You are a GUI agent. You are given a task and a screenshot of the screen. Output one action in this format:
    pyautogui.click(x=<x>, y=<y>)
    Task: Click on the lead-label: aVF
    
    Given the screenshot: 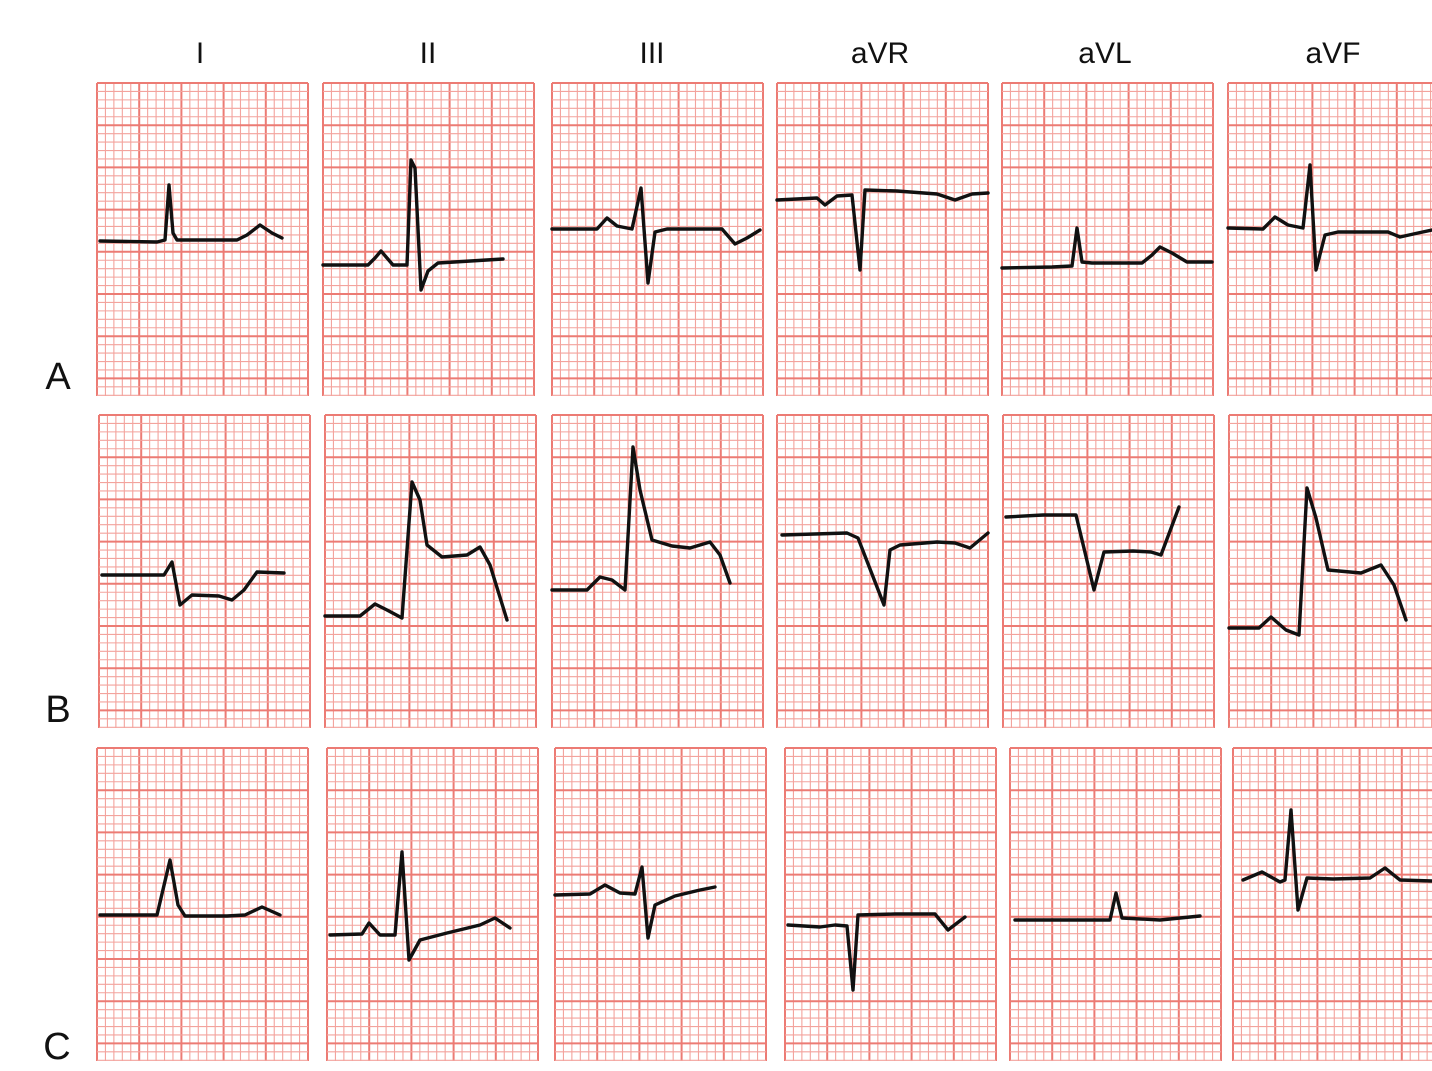 What is the action you would take?
    pyautogui.click(x=1332, y=53)
    